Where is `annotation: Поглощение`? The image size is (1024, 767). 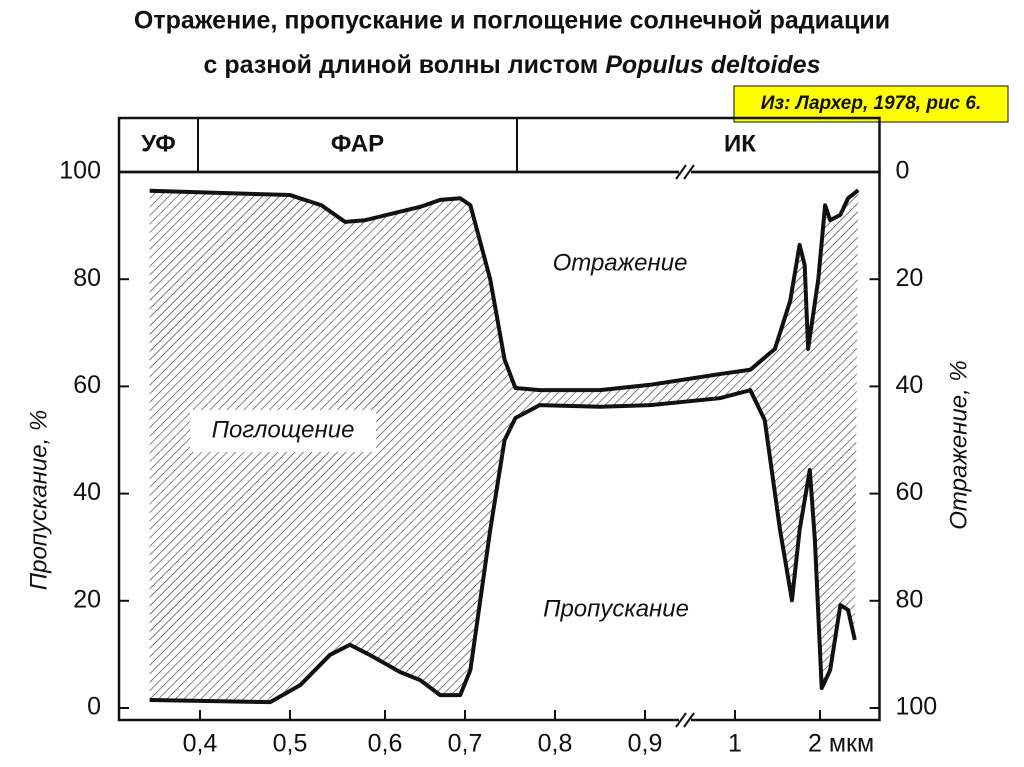
annotation: Поглощение is located at coordinates (283, 429).